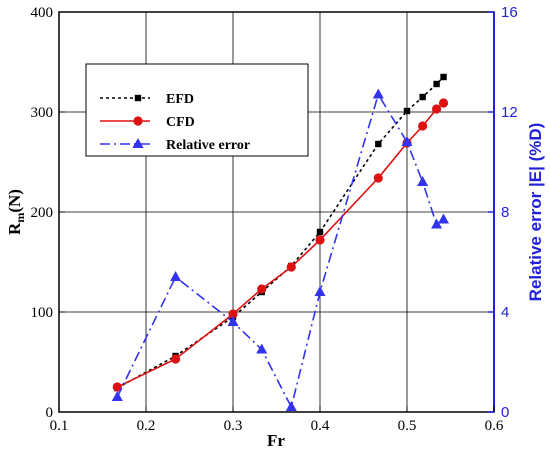  Describe the element at coordinates (505, 212) in the screenshot. I see `y2-tick-label: 8` at that location.